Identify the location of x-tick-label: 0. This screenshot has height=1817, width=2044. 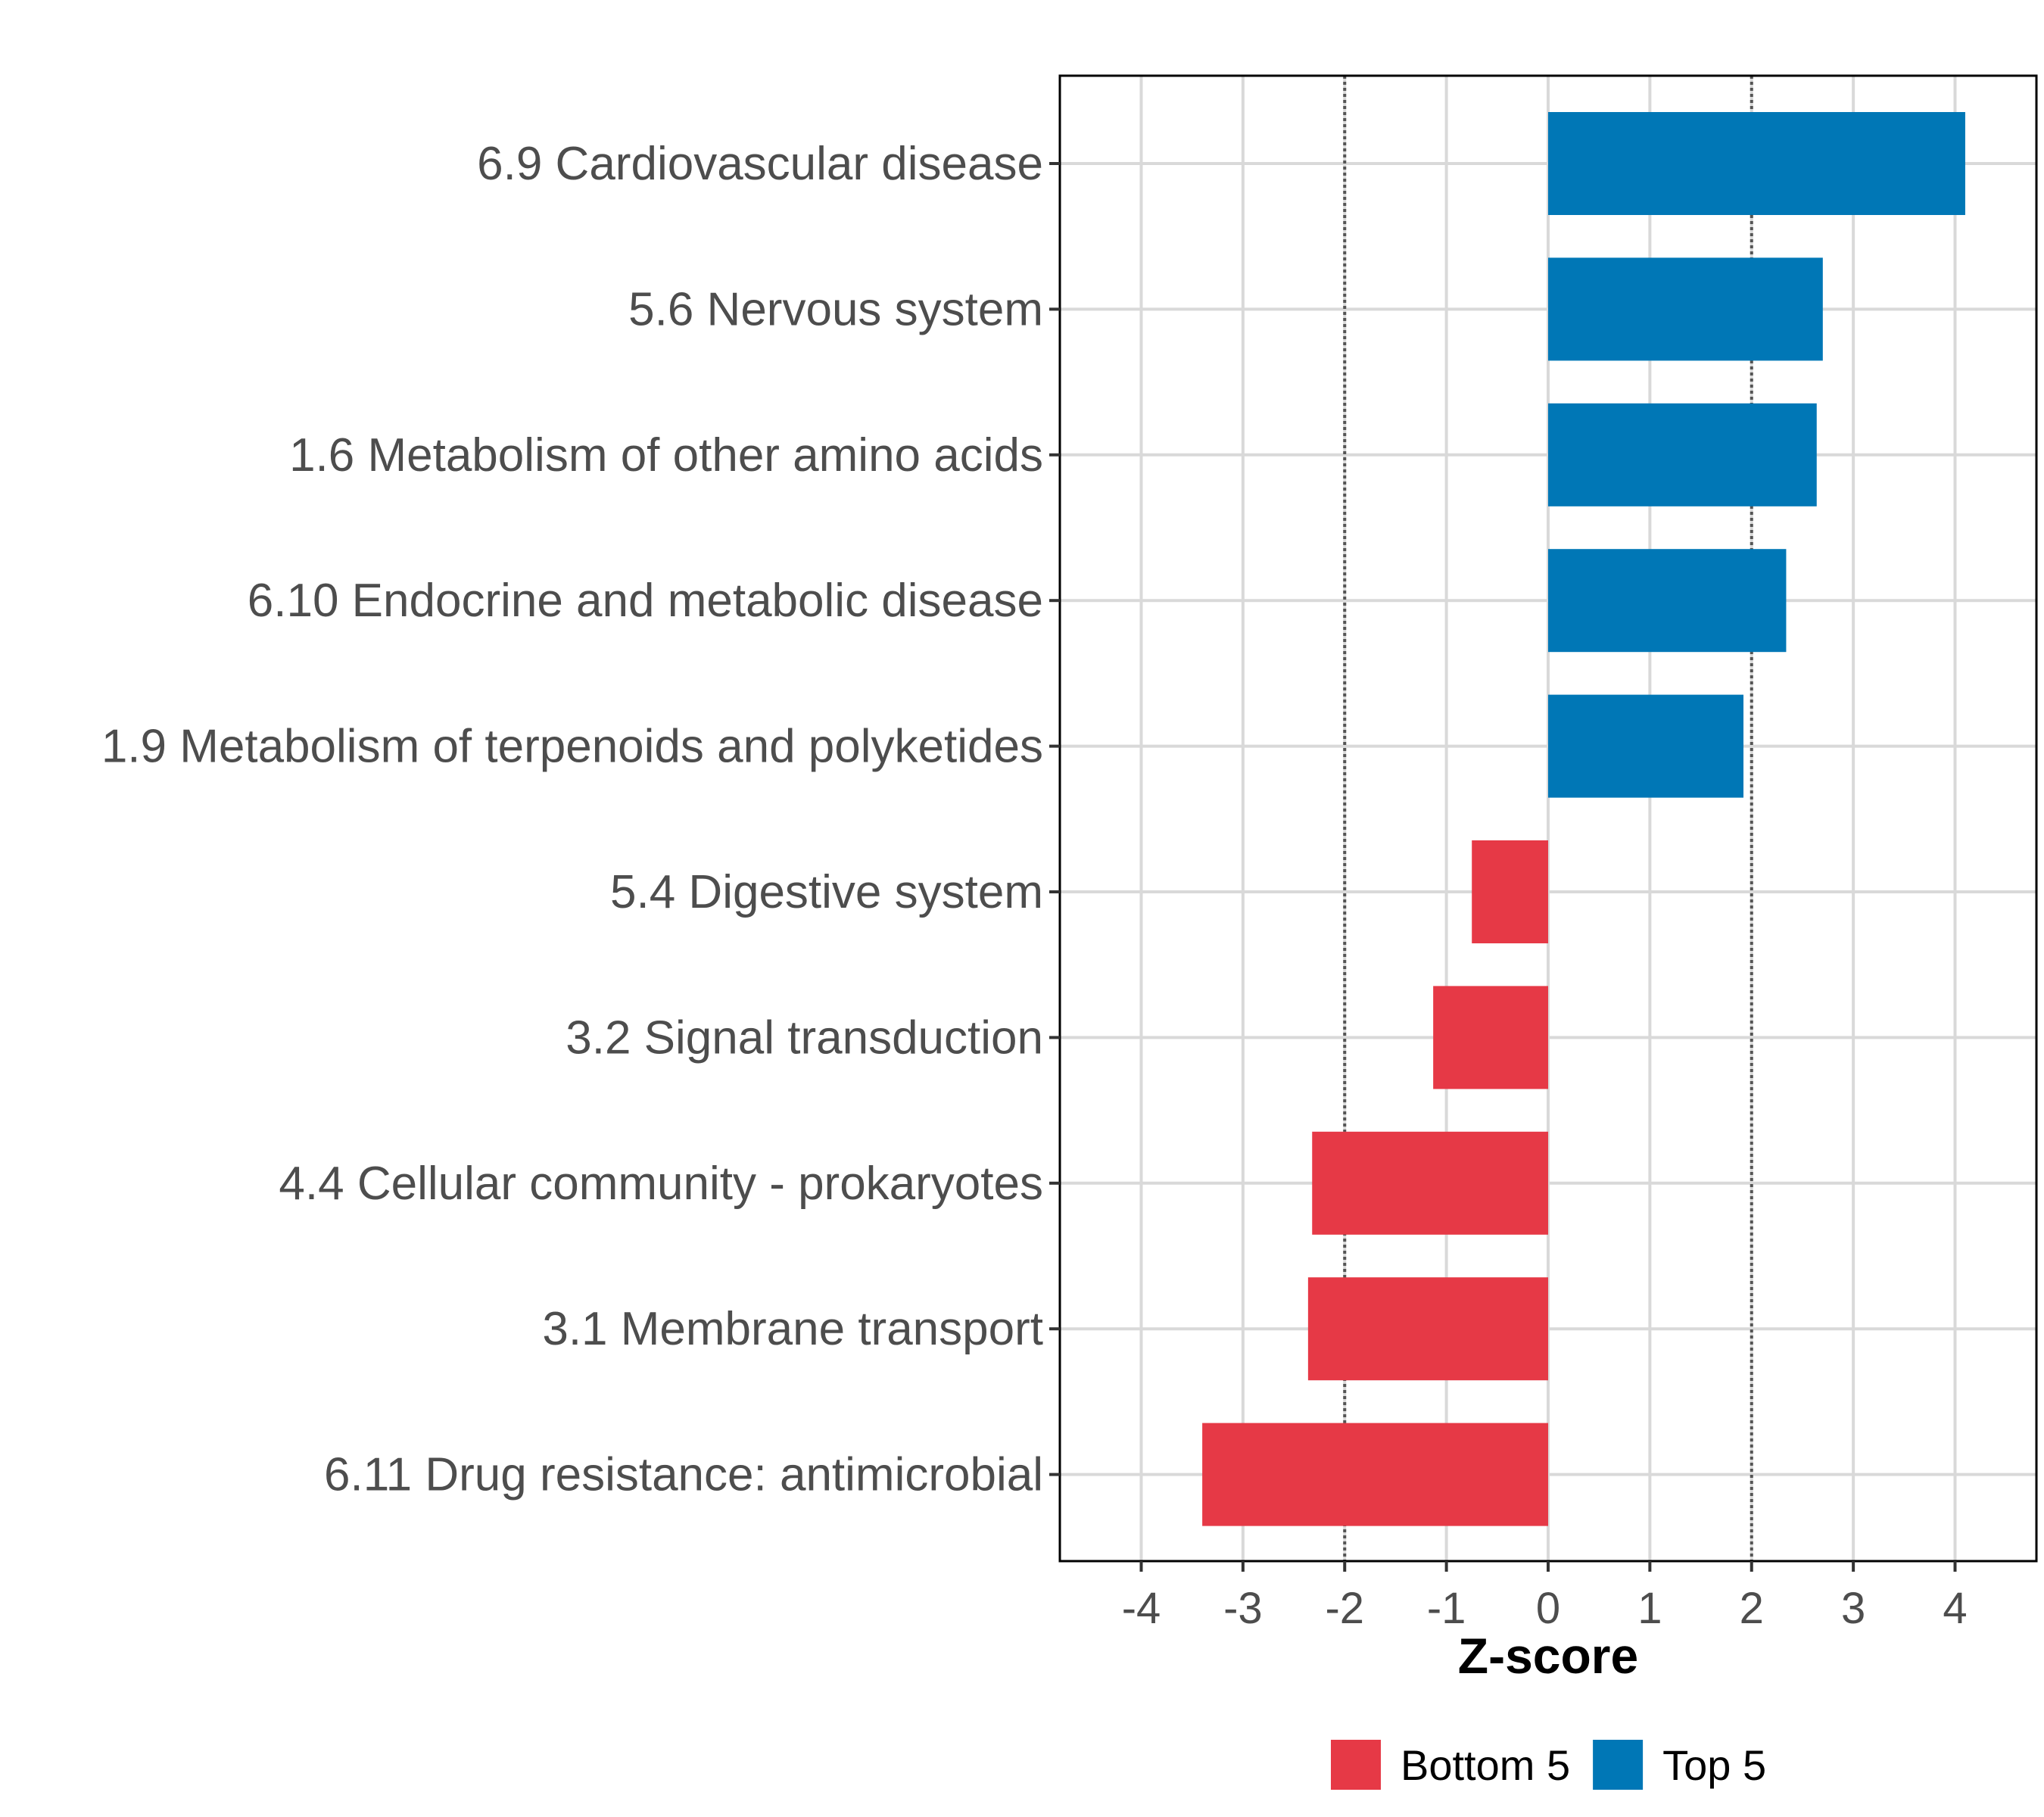
(1548, 1608).